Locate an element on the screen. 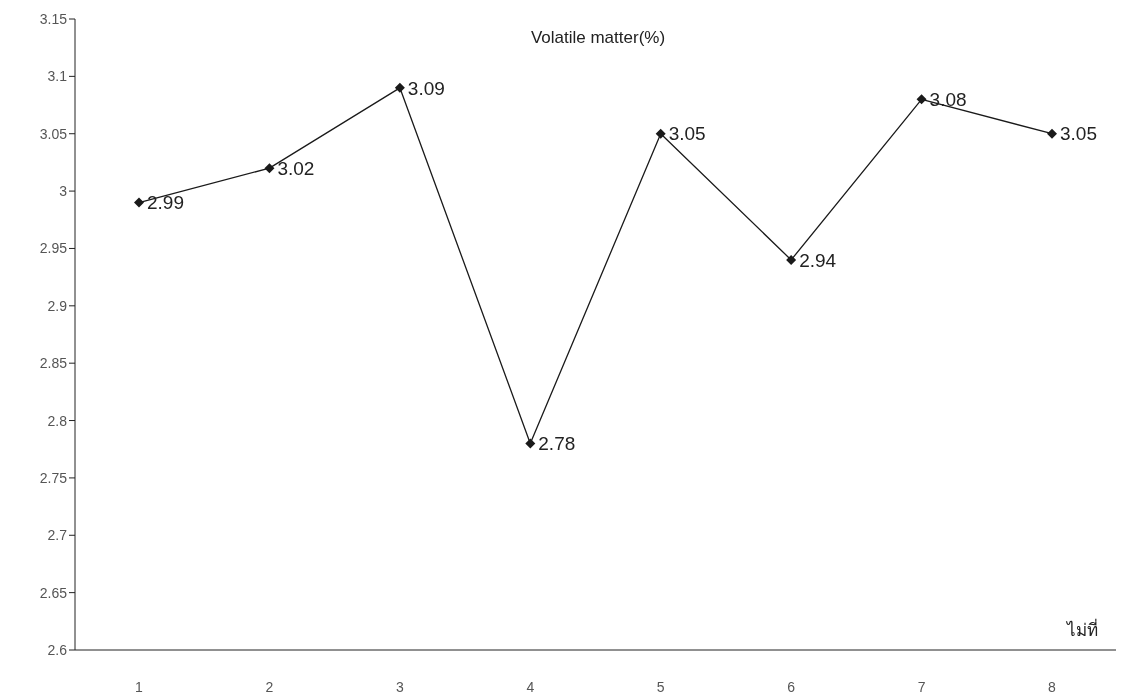  y-tick-label: 2.7 is located at coordinates (57, 535).